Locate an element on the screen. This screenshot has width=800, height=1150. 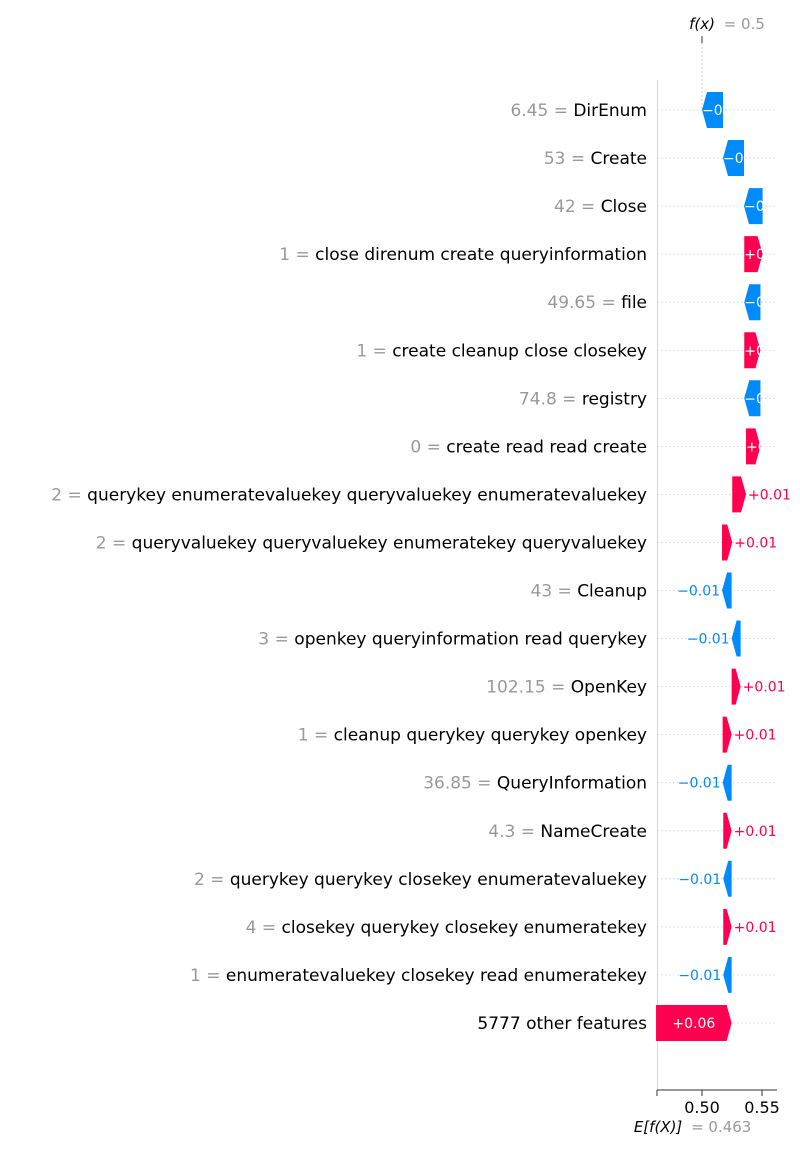
feature-value: 6.45 = is located at coordinates (541, 111).